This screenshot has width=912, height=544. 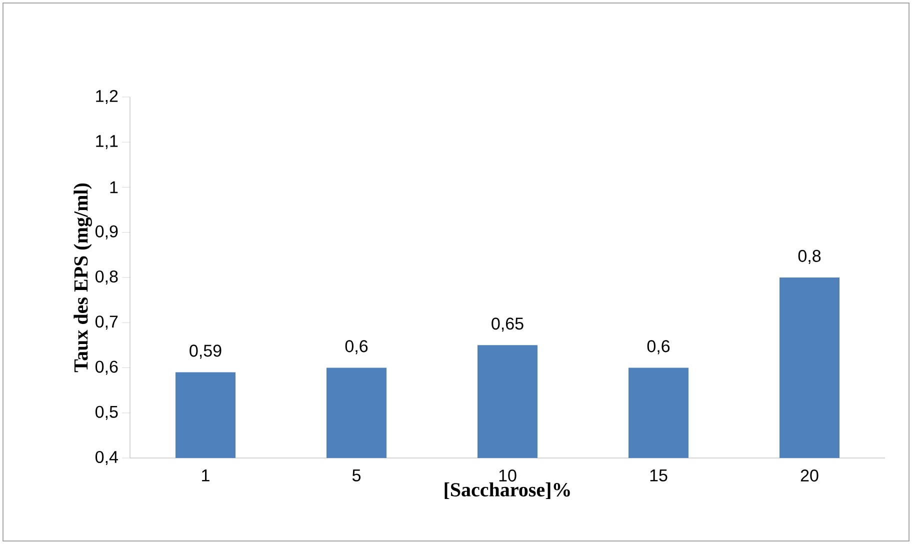 I want to click on data-label: 0,59, so click(x=206, y=351).